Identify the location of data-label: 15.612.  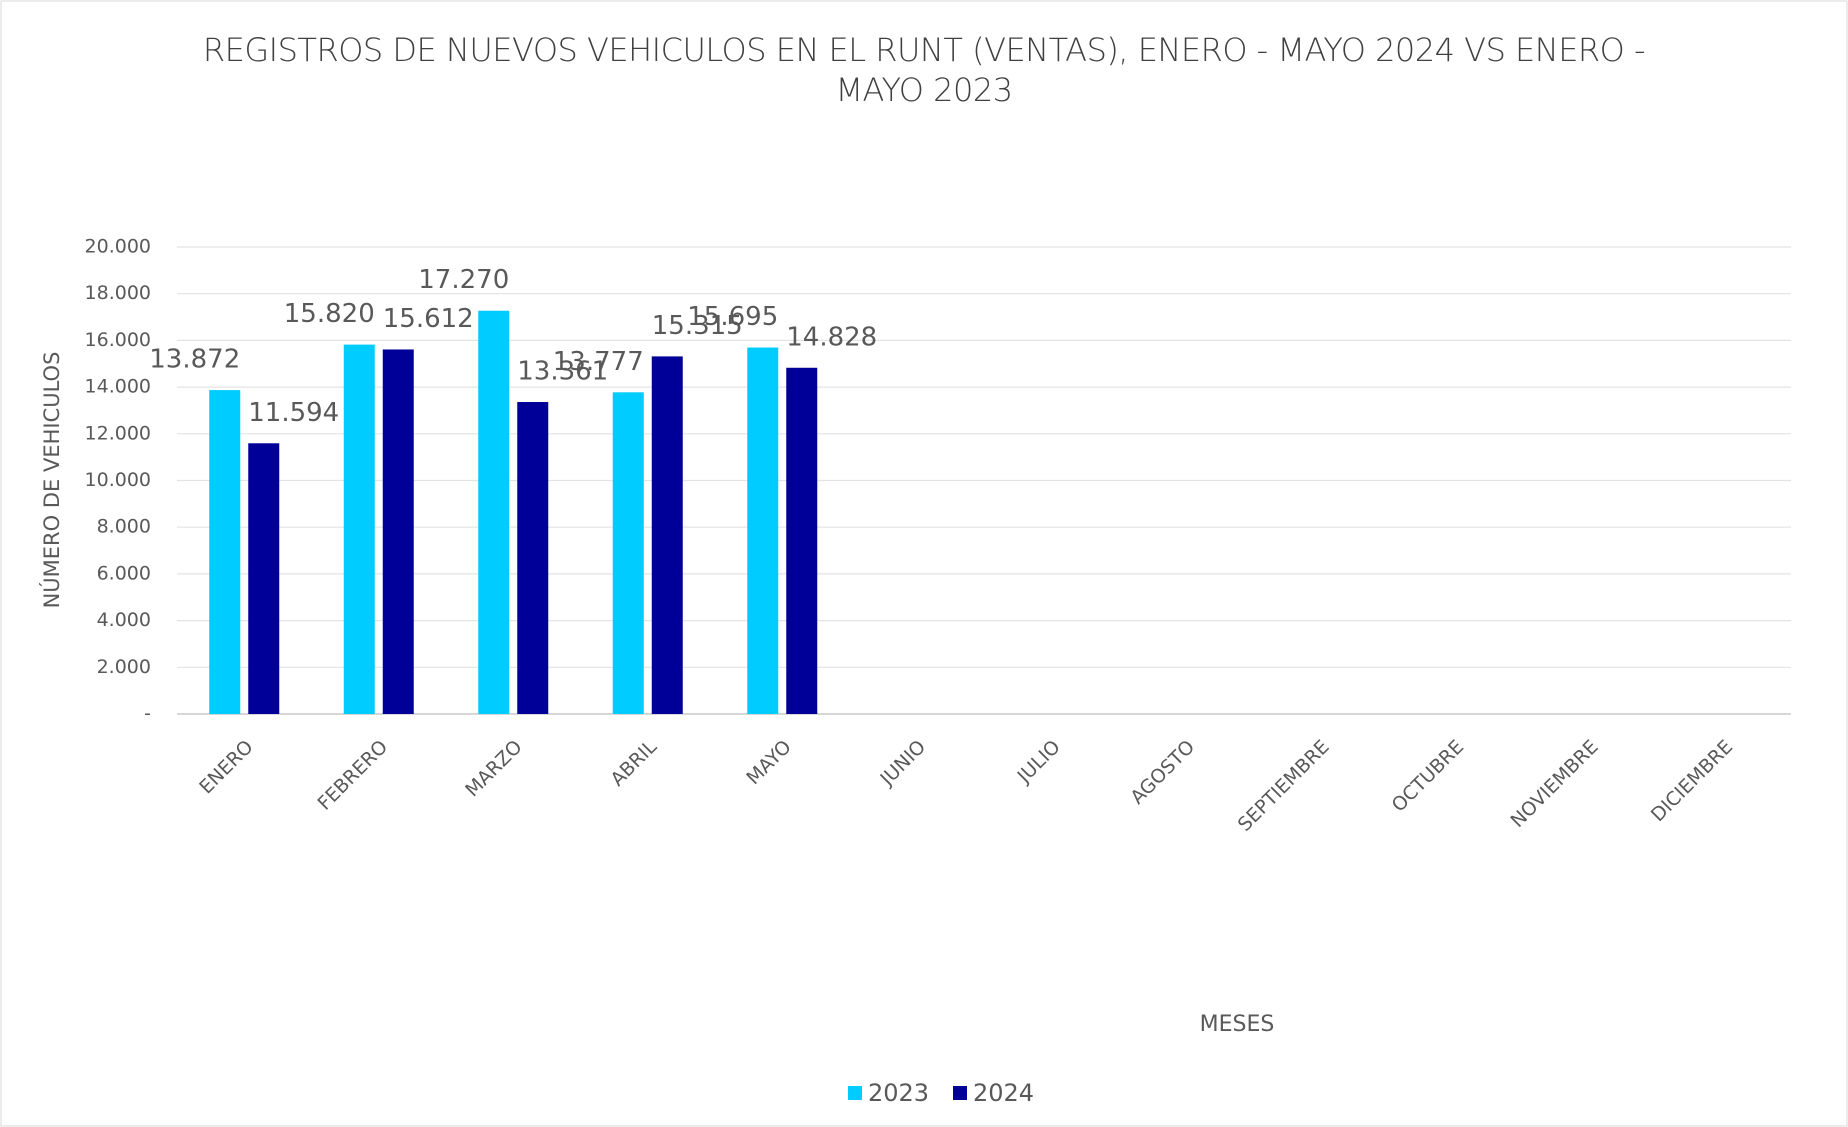
(428, 319).